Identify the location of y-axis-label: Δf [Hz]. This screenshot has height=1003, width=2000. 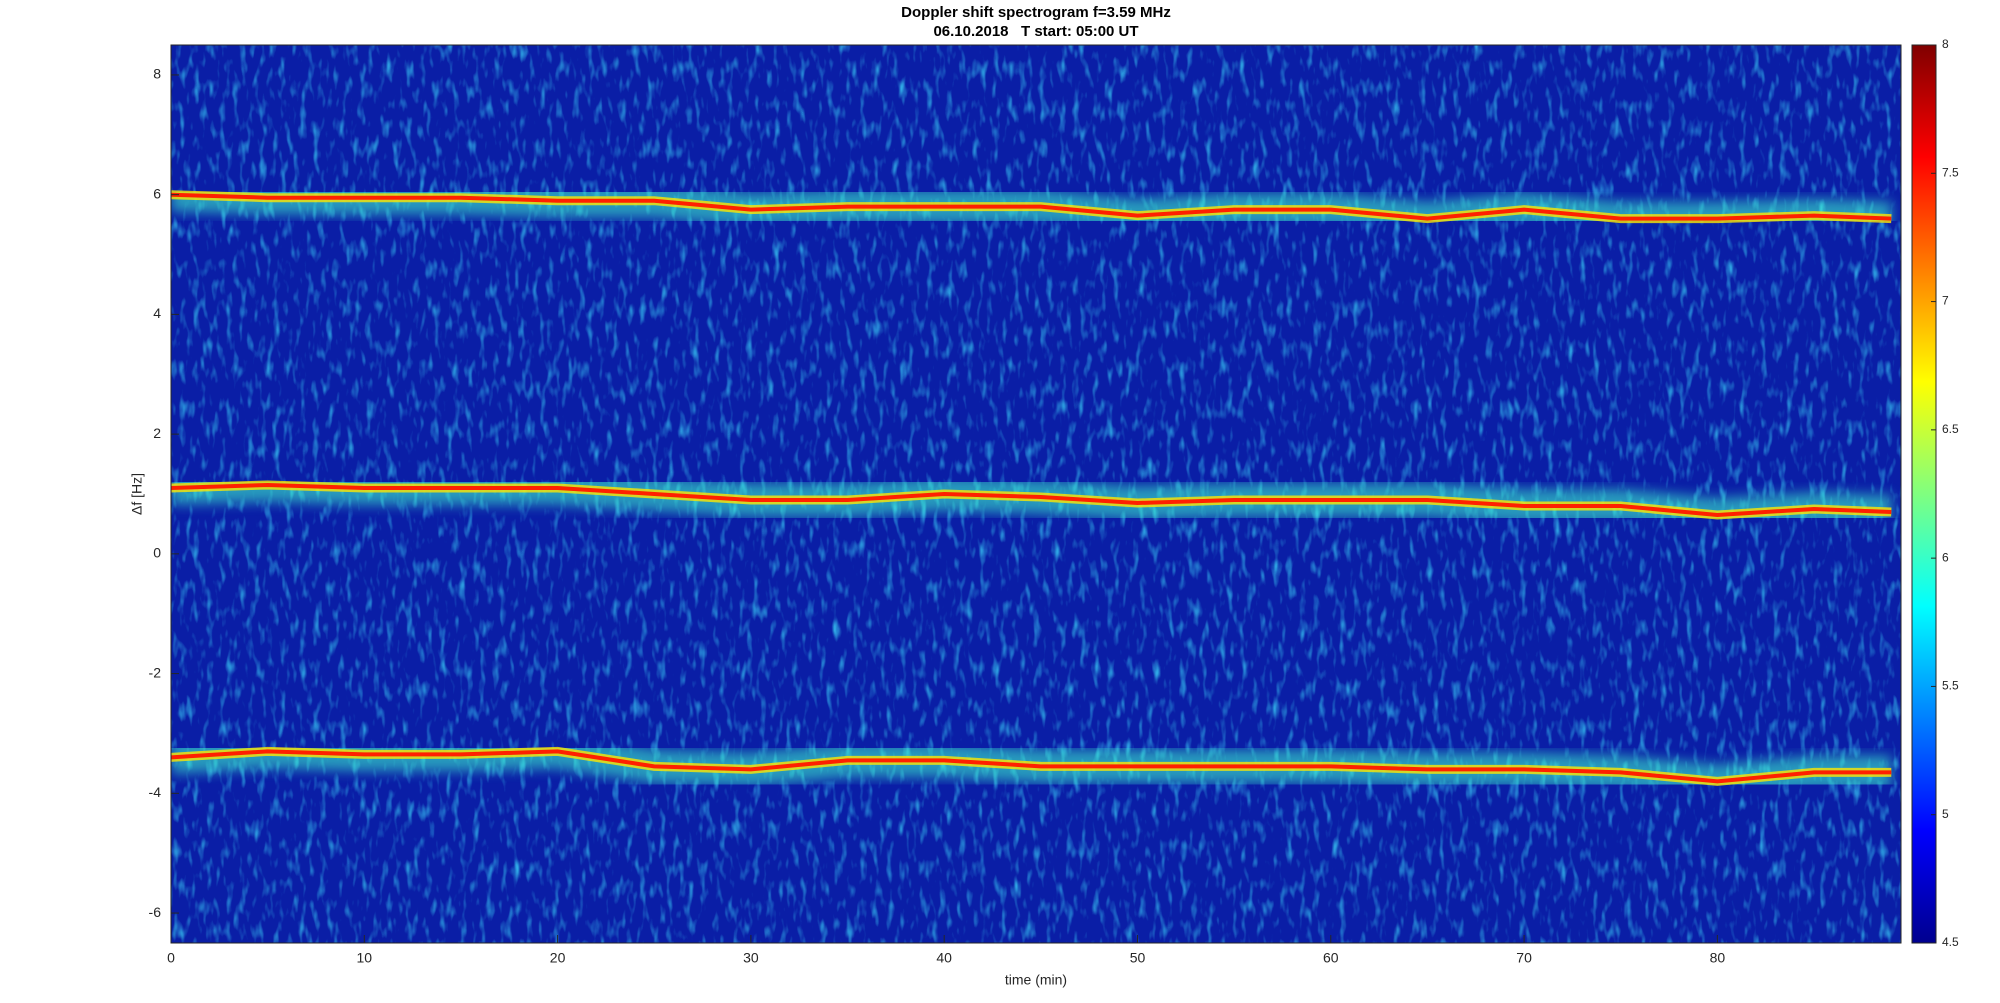
(137, 494).